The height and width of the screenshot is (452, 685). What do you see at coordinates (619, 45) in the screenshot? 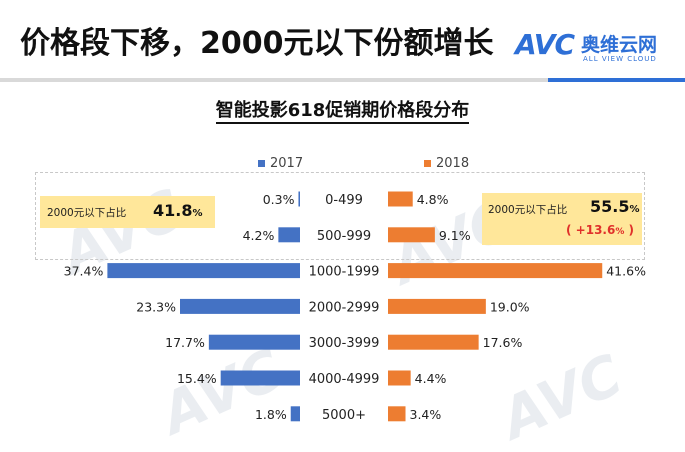
I see `logo-chinese-name: 奥维云网` at bounding box center [619, 45].